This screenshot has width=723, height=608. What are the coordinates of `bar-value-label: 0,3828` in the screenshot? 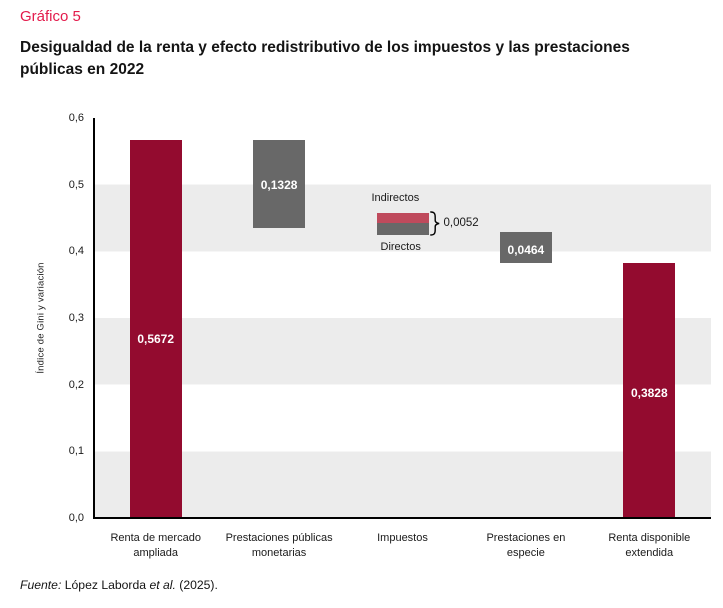 It's located at (649, 393).